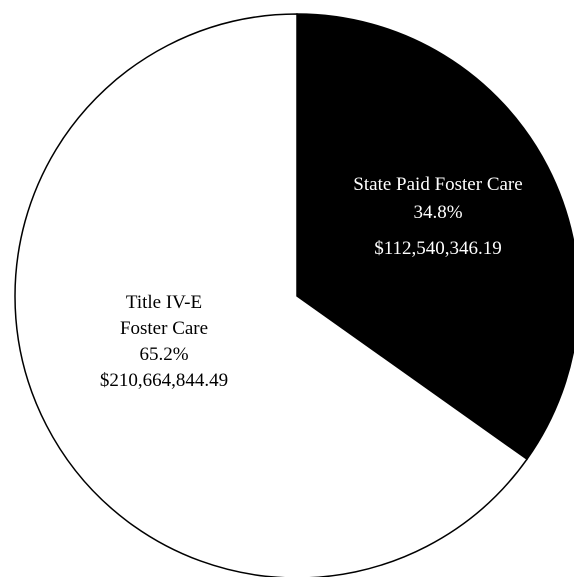 The height and width of the screenshot is (577, 574). I want to click on slice-1-name-line-0: Title IV-E, so click(164, 302).